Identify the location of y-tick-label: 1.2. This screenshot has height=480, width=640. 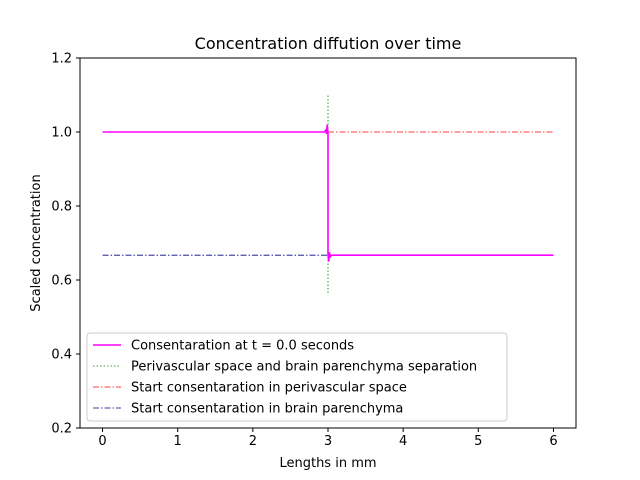
(61, 59).